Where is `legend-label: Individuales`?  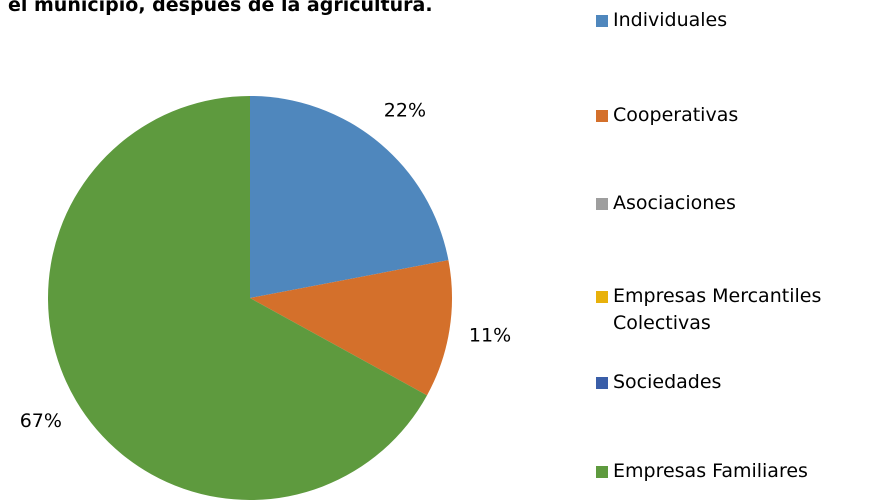 legend-label: Individuales is located at coordinates (670, 20).